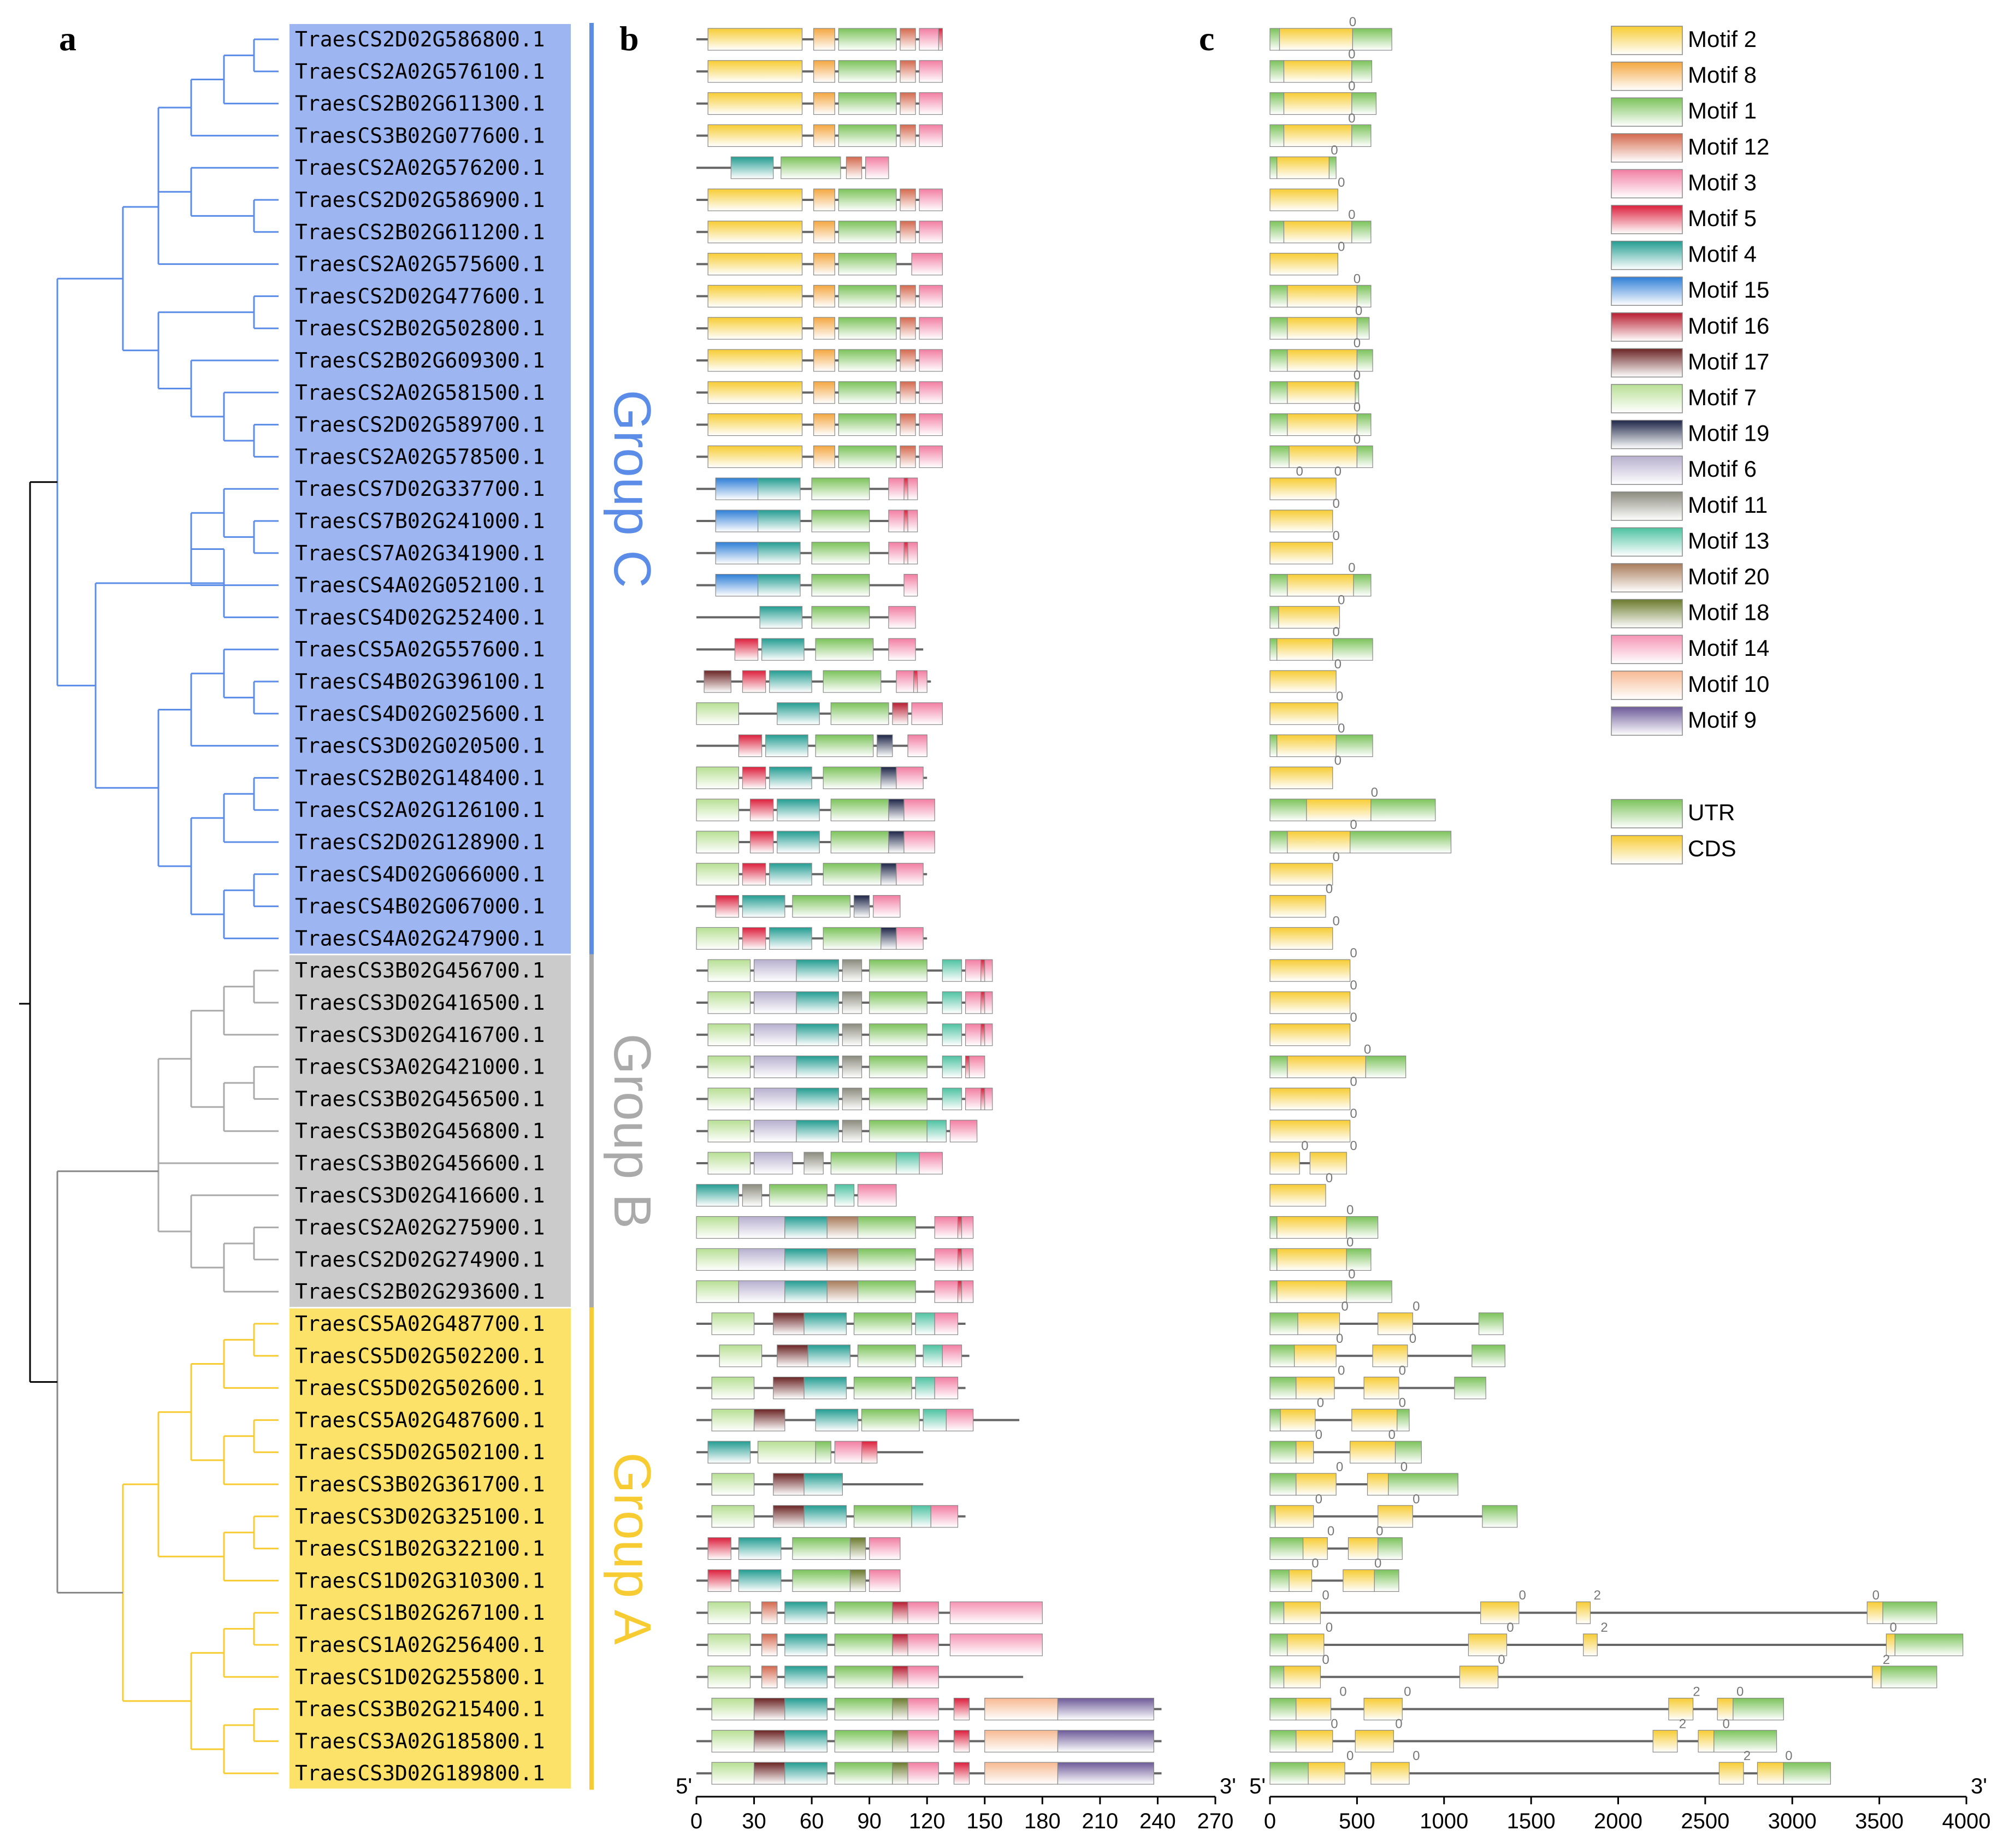  Describe the element at coordinates (420, 1324) in the screenshot. I see `gene-label: TraesCS5A02G487700.1` at that location.